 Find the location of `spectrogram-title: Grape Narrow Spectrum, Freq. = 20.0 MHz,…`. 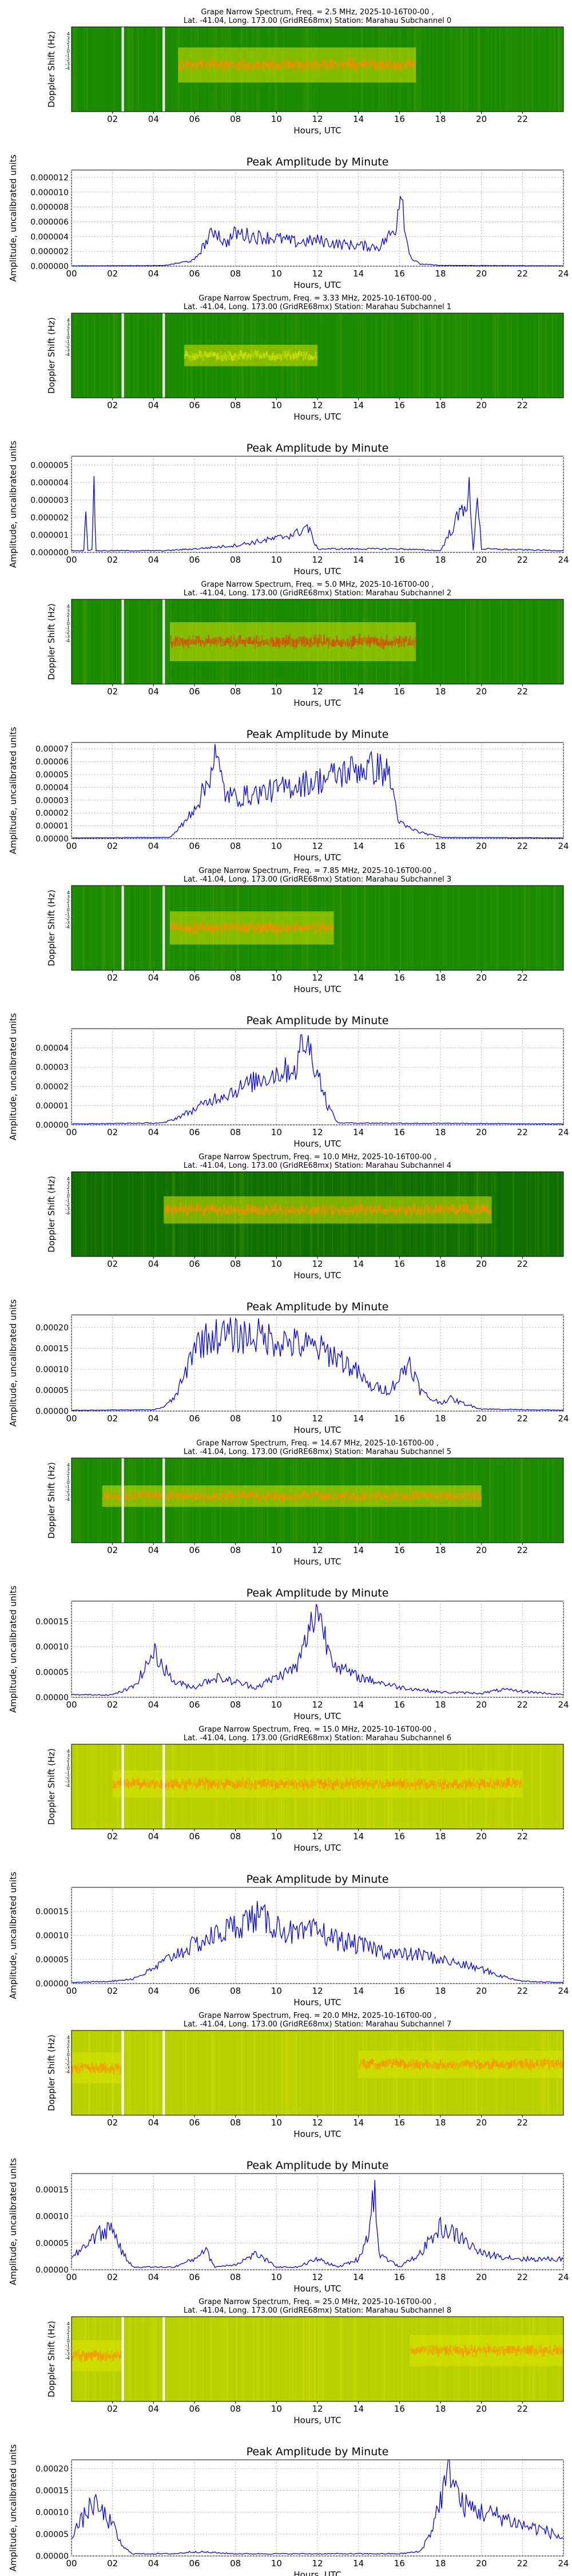

spectrogram-title: Grape Narrow Spectrum, Freq. = 20.0 MHz,… is located at coordinates (317, 2016).